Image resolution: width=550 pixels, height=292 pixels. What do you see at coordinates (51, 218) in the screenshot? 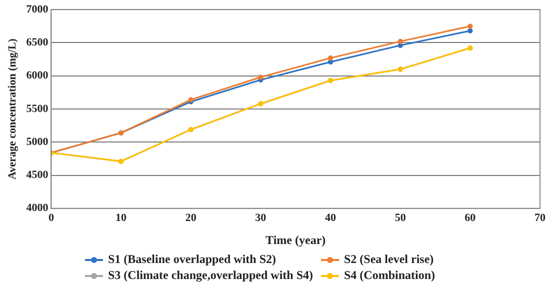
I see `x-tick-label: 0` at bounding box center [51, 218].